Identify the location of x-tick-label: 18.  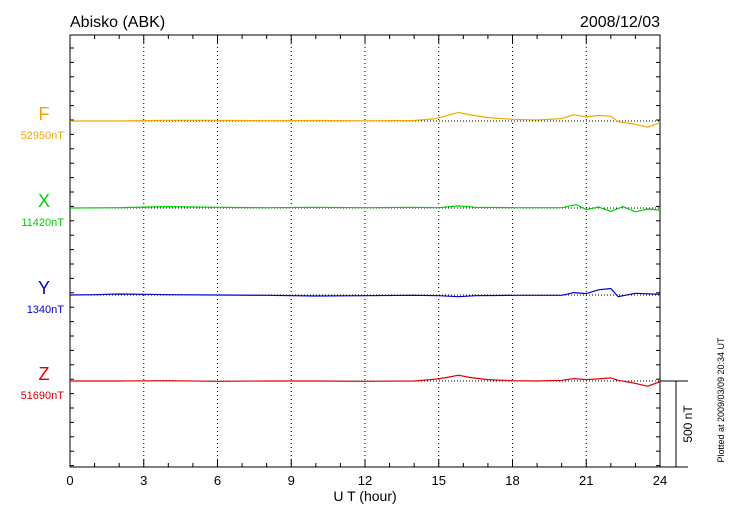
(512, 480).